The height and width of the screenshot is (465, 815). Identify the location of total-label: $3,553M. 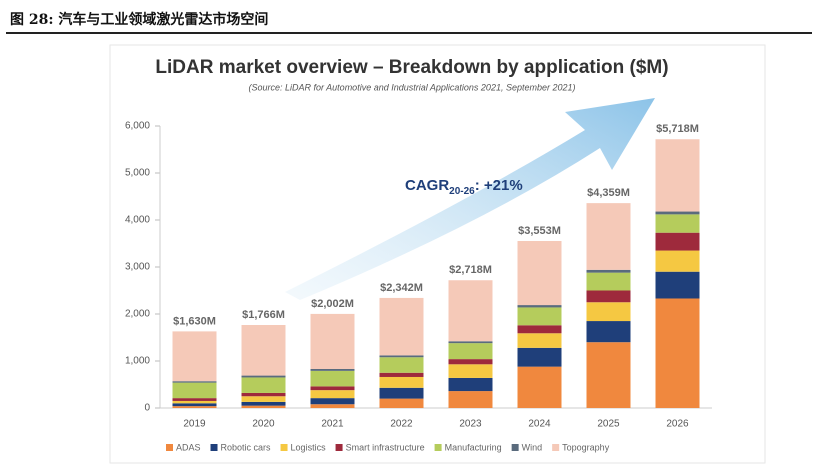
(539, 231).